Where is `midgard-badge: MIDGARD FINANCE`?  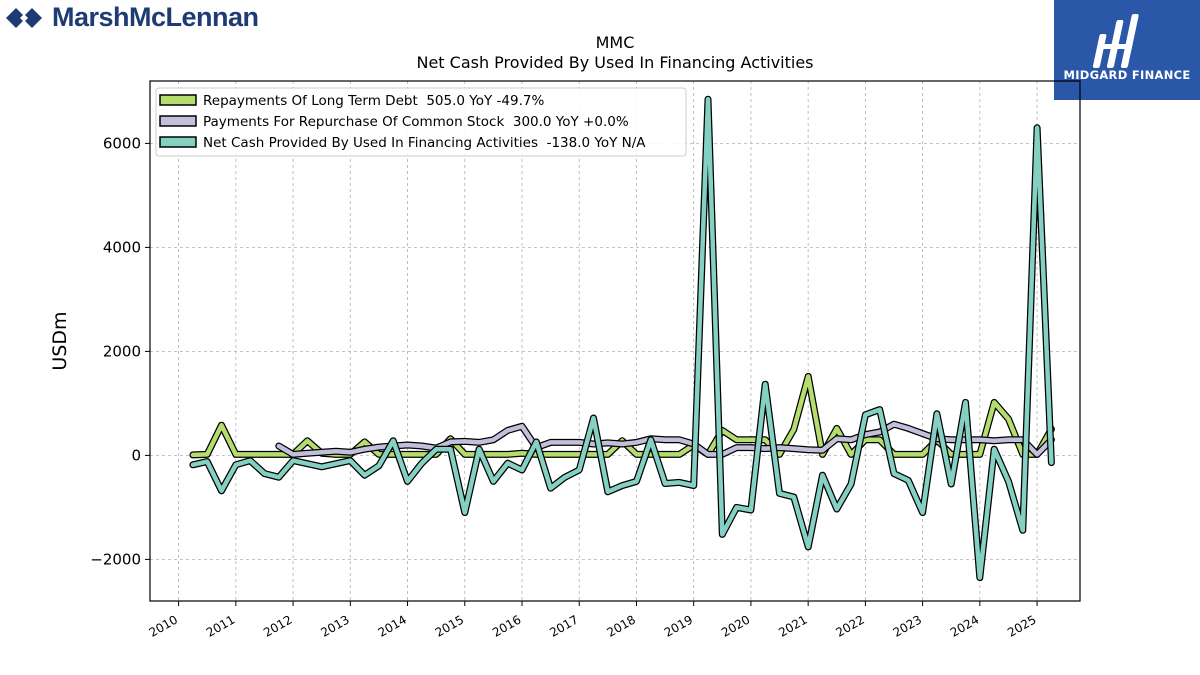
midgard-badge: MIDGARD FINANCE is located at coordinates (1127, 50).